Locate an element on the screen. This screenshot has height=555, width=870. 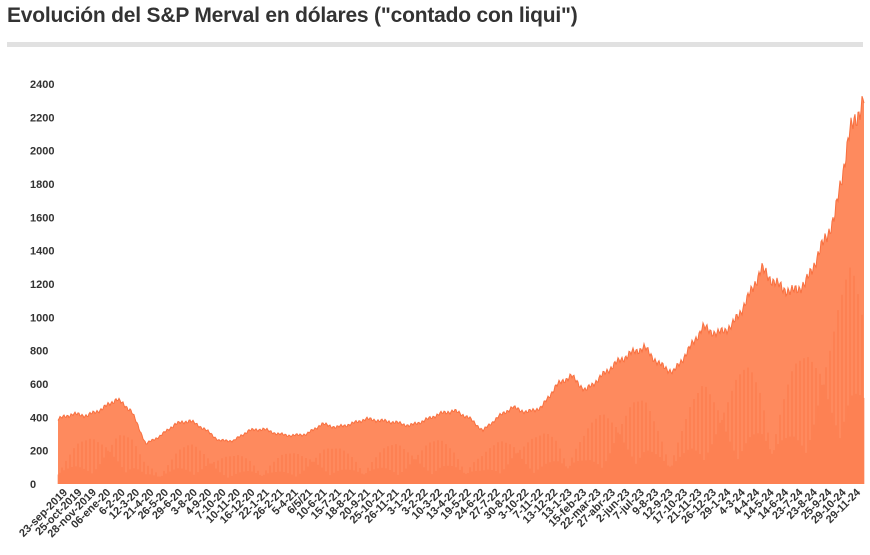
y-tick-label: 1400 is located at coordinates (42, 252).